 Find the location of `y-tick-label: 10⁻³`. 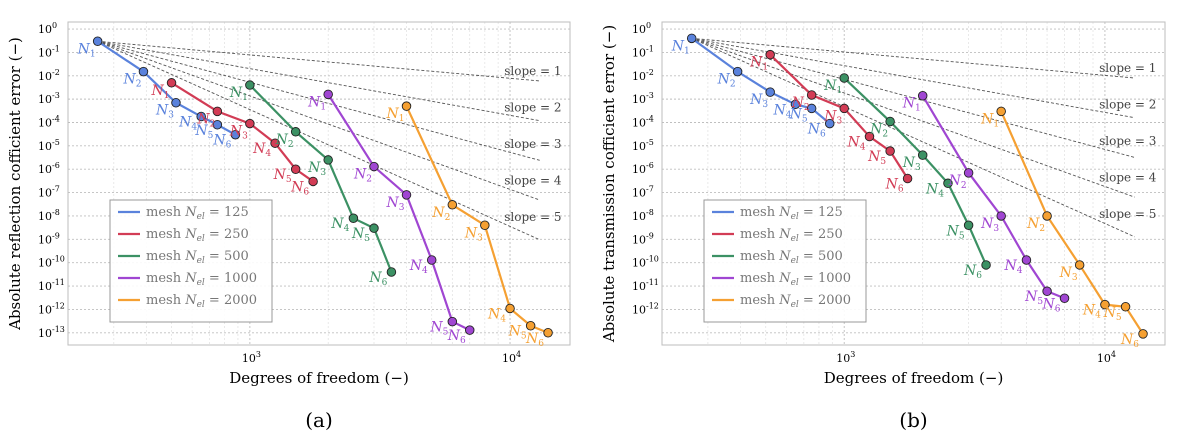

y-tick-label: 10⁻³ is located at coordinates (49, 98).